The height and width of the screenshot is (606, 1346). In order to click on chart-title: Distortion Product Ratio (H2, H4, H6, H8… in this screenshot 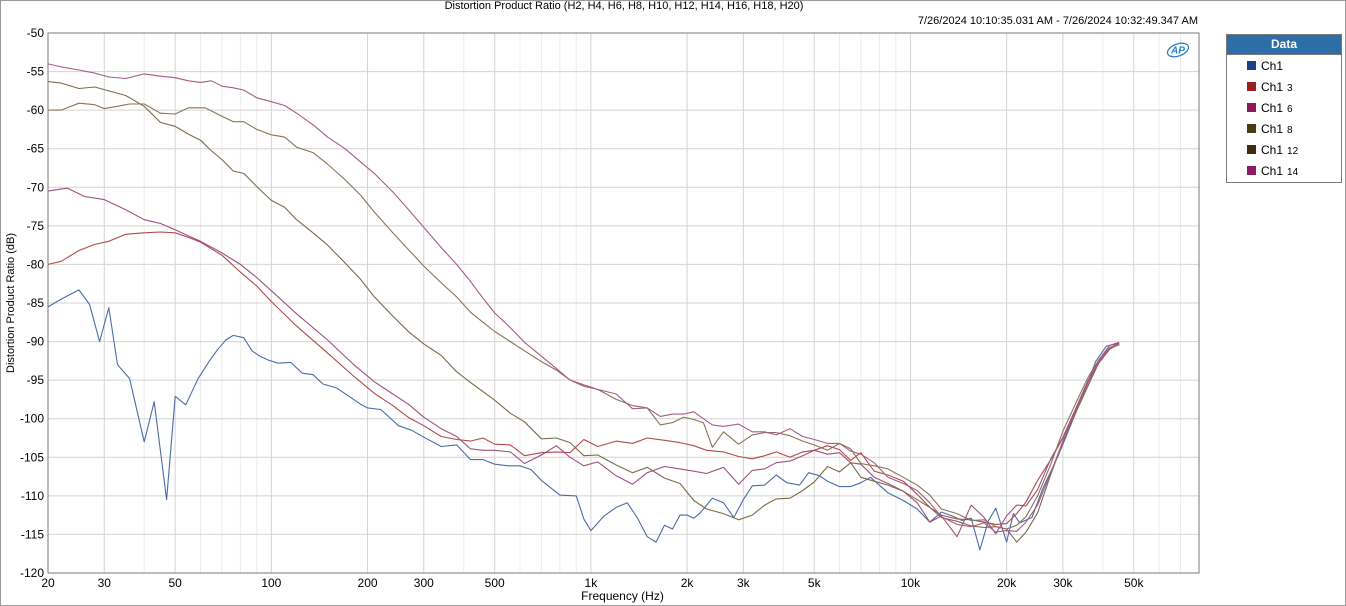, I will do `click(624, 6)`.